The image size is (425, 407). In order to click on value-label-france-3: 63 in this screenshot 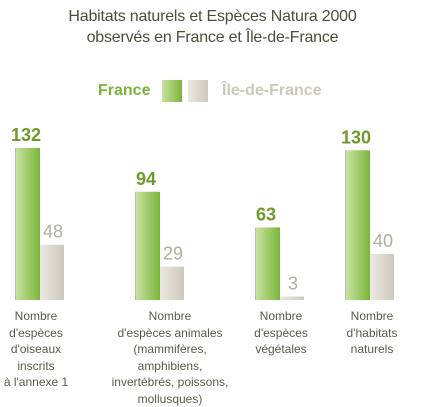, I will do `click(266, 214)`.